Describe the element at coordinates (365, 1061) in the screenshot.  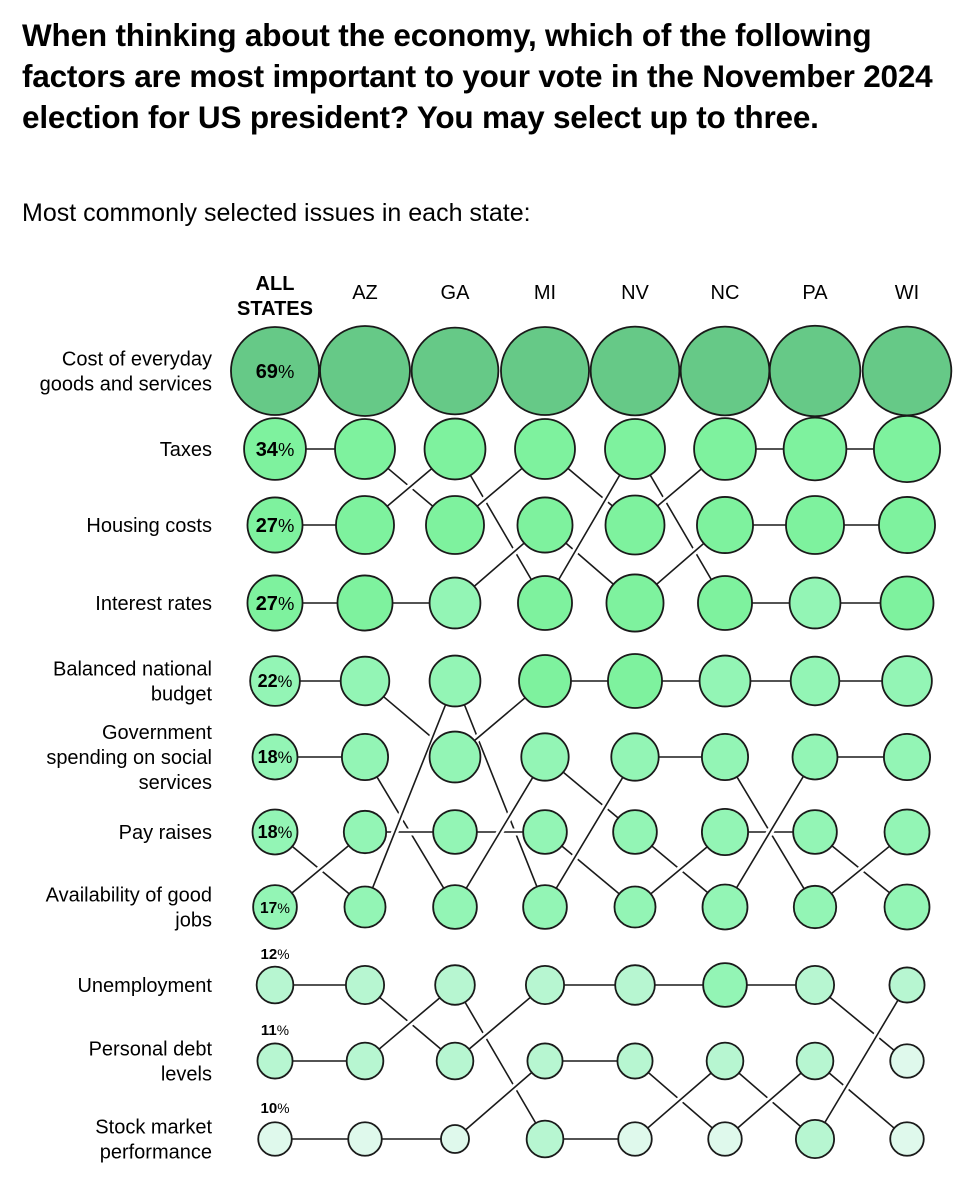
I see `bubble-az-personal-debt-levels` at that location.